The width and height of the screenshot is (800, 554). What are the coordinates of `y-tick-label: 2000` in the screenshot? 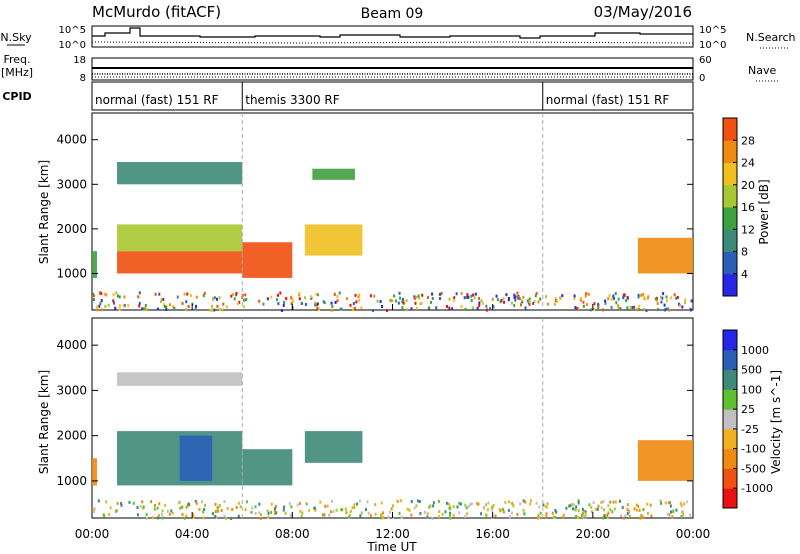 It's located at (71, 229).